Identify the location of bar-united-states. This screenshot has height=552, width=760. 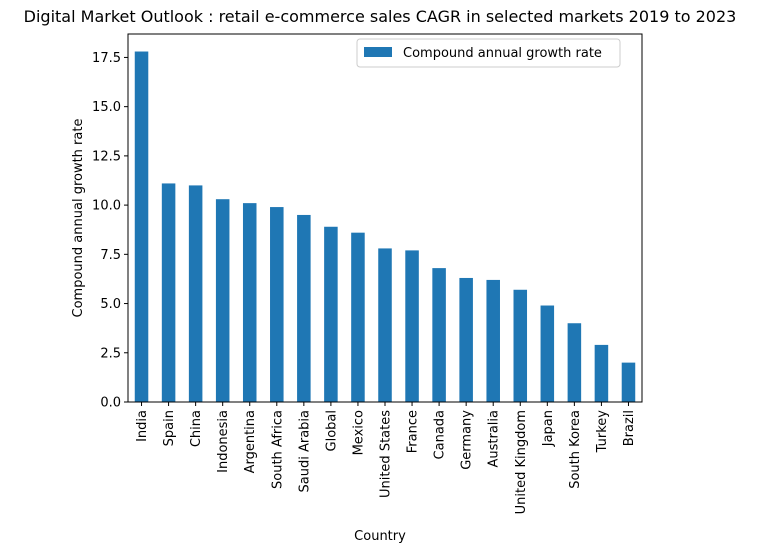
(385, 325).